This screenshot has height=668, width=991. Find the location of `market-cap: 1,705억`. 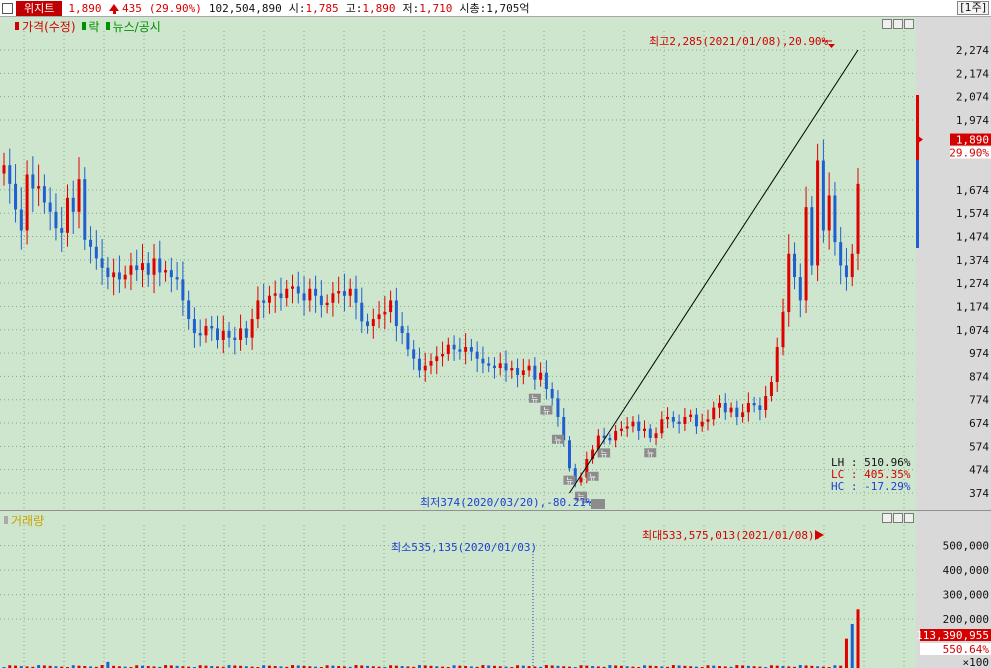

market-cap: 1,705억 is located at coordinates (508, 8).